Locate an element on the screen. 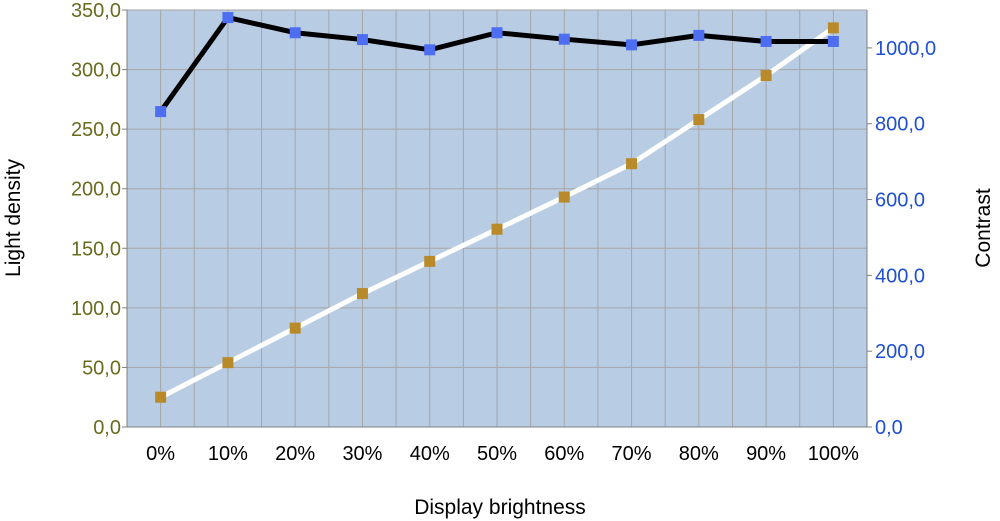  y-tick-label: 150,0 is located at coordinates (96, 249).